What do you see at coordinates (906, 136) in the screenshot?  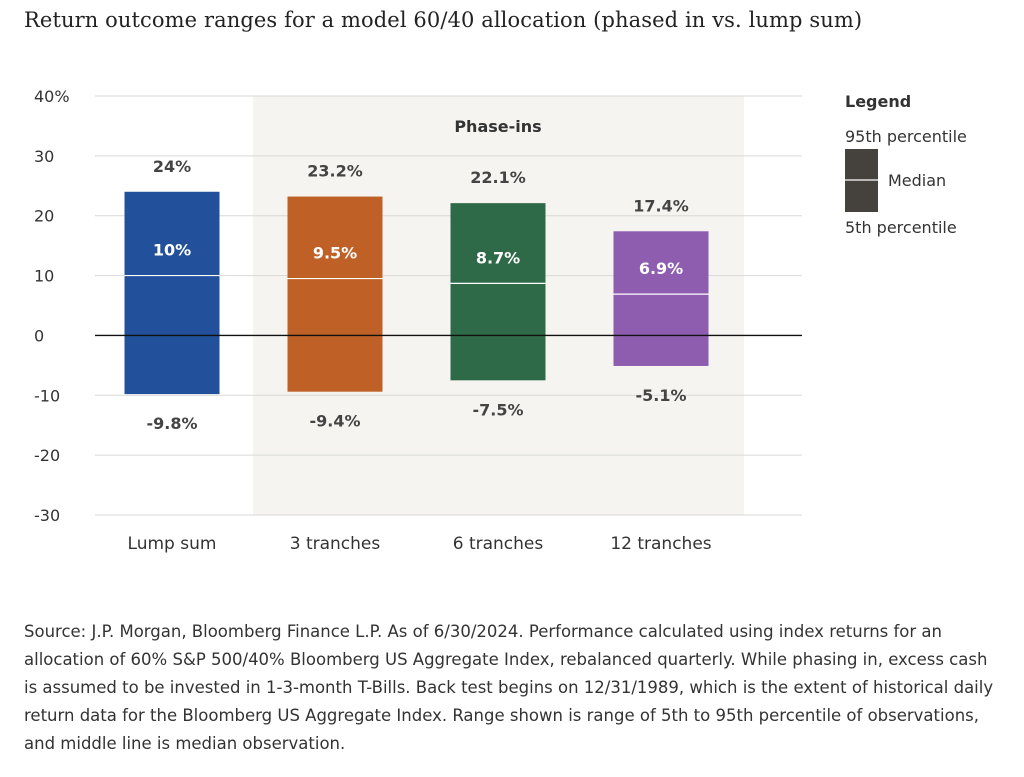 I see `legend-95th-label: 95th percentile` at bounding box center [906, 136].